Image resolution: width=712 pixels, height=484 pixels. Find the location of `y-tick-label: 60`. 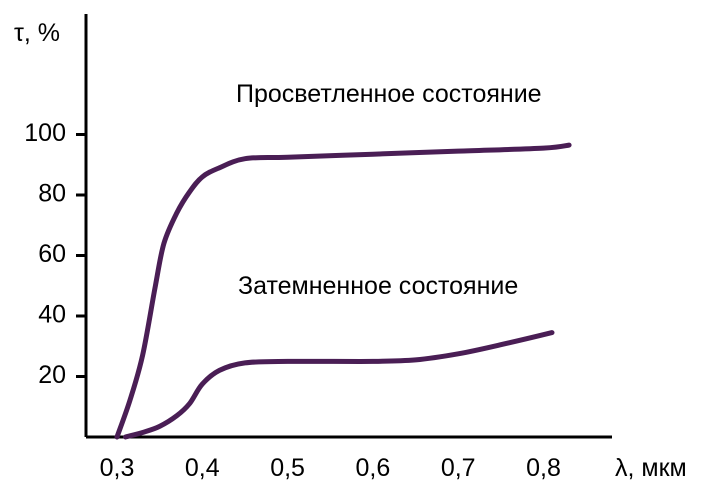

y-tick-label: 60 is located at coordinates (52, 254).